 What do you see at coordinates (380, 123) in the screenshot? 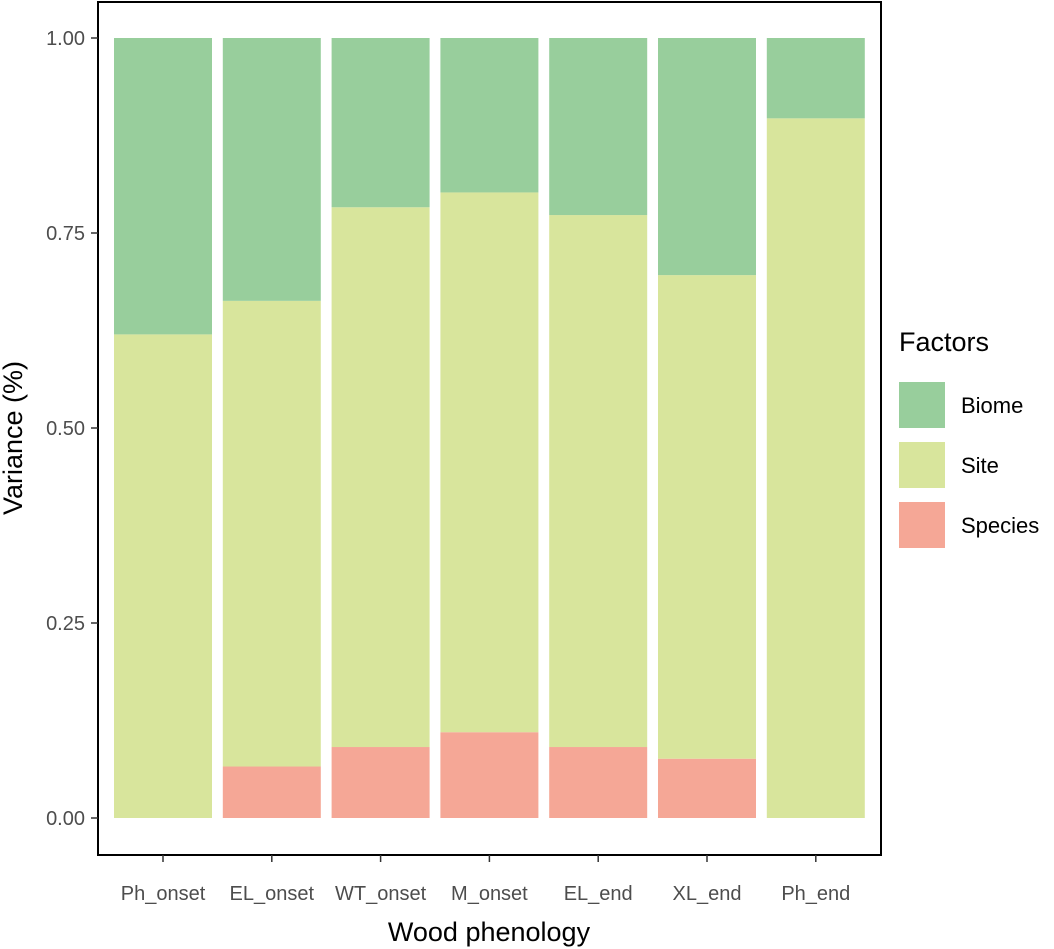
I see `bar-biome-wt_onset` at bounding box center [380, 123].